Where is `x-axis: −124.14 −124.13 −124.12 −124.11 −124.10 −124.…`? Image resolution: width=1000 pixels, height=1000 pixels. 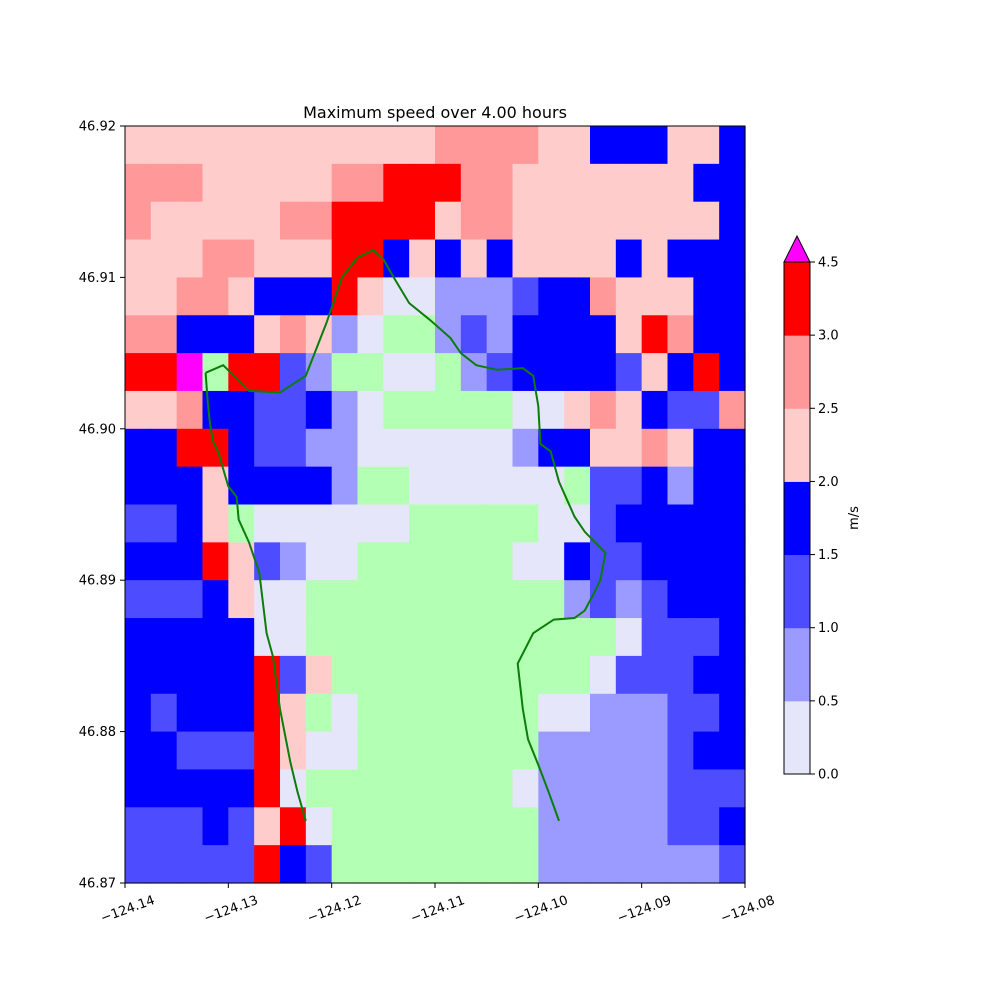
x-axis: −124.14 −124.13 −124.12 −124.11 −124.10 −124.… is located at coordinates (438, 904).